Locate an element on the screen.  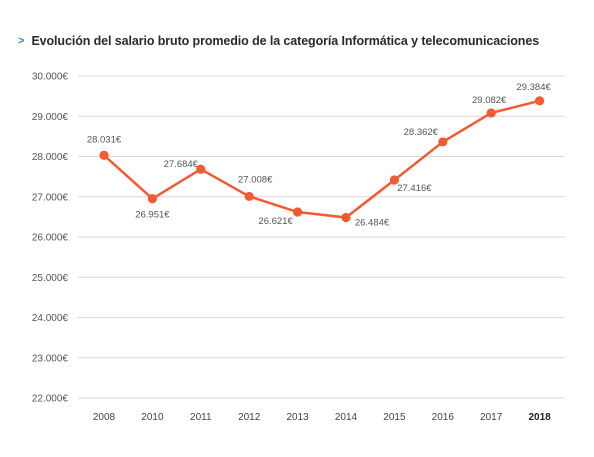
data-label: 27.416€ is located at coordinates (414, 188).